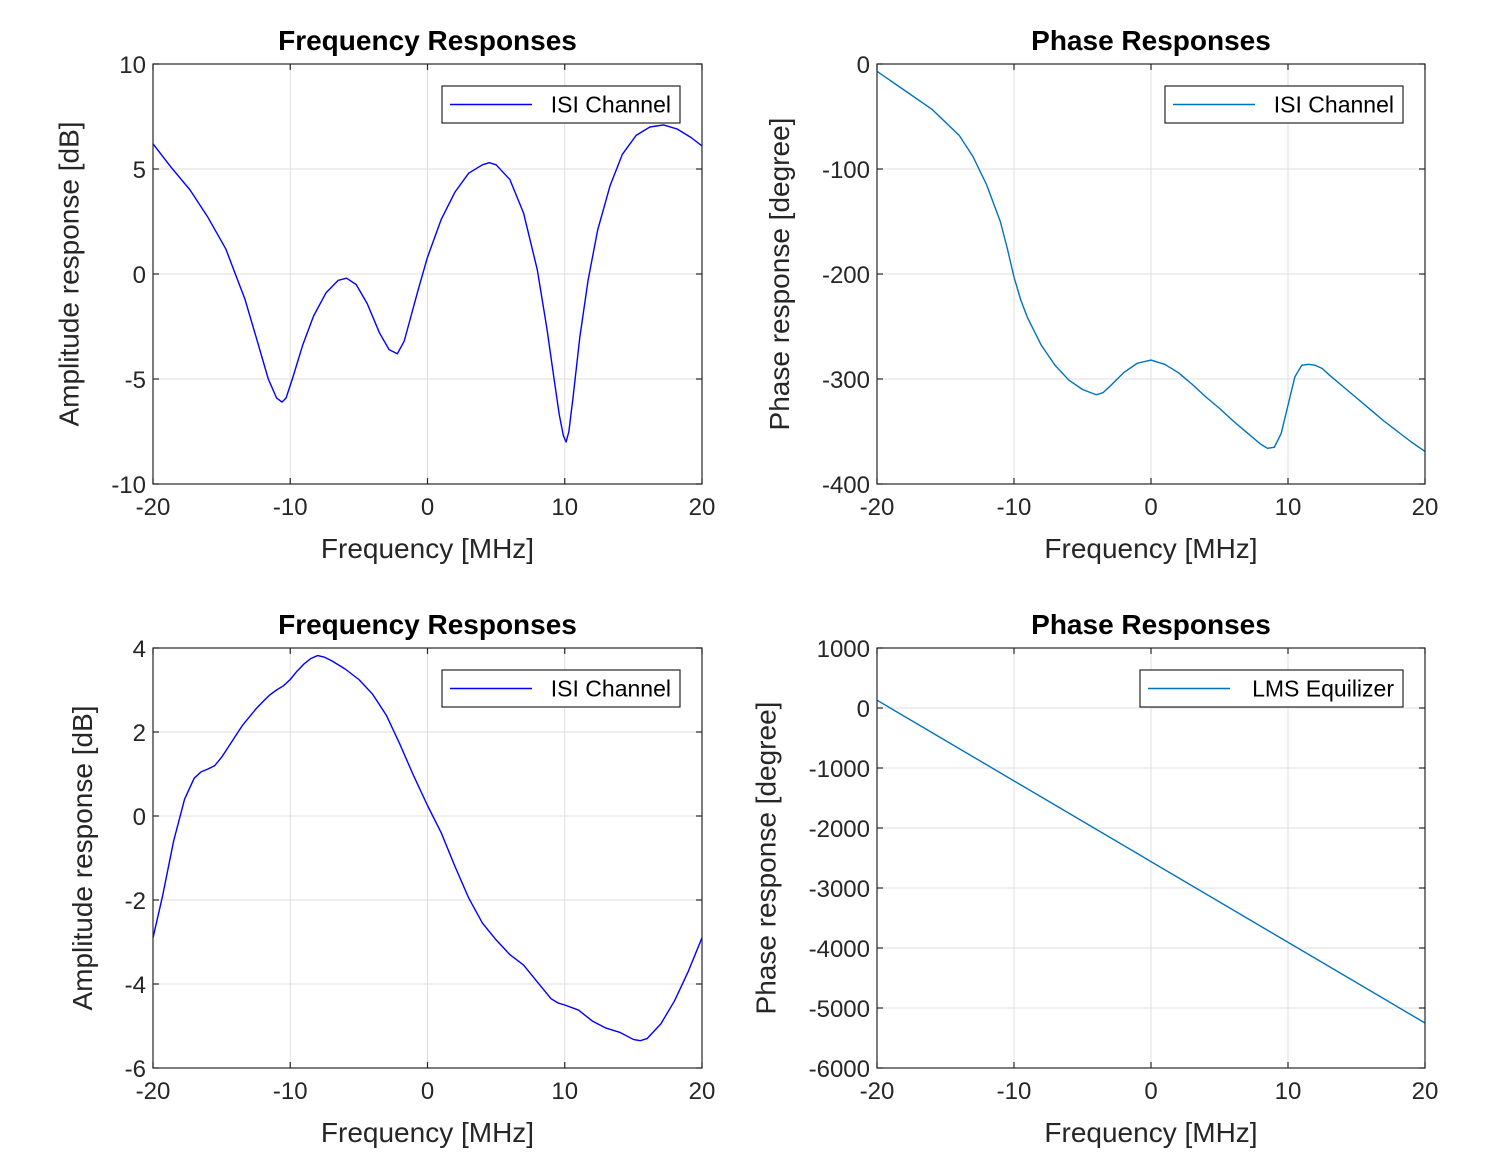 The image size is (1502, 1170). Describe the element at coordinates (843, 649) in the screenshot. I see `y-tick-label: 1000` at that location.